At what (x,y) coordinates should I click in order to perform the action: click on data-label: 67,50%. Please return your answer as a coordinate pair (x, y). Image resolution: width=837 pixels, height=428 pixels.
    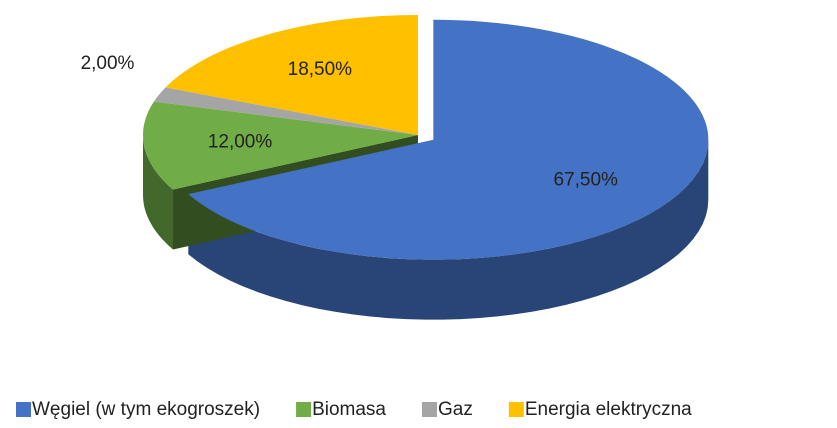
    Looking at the image, I should click on (586, 179).